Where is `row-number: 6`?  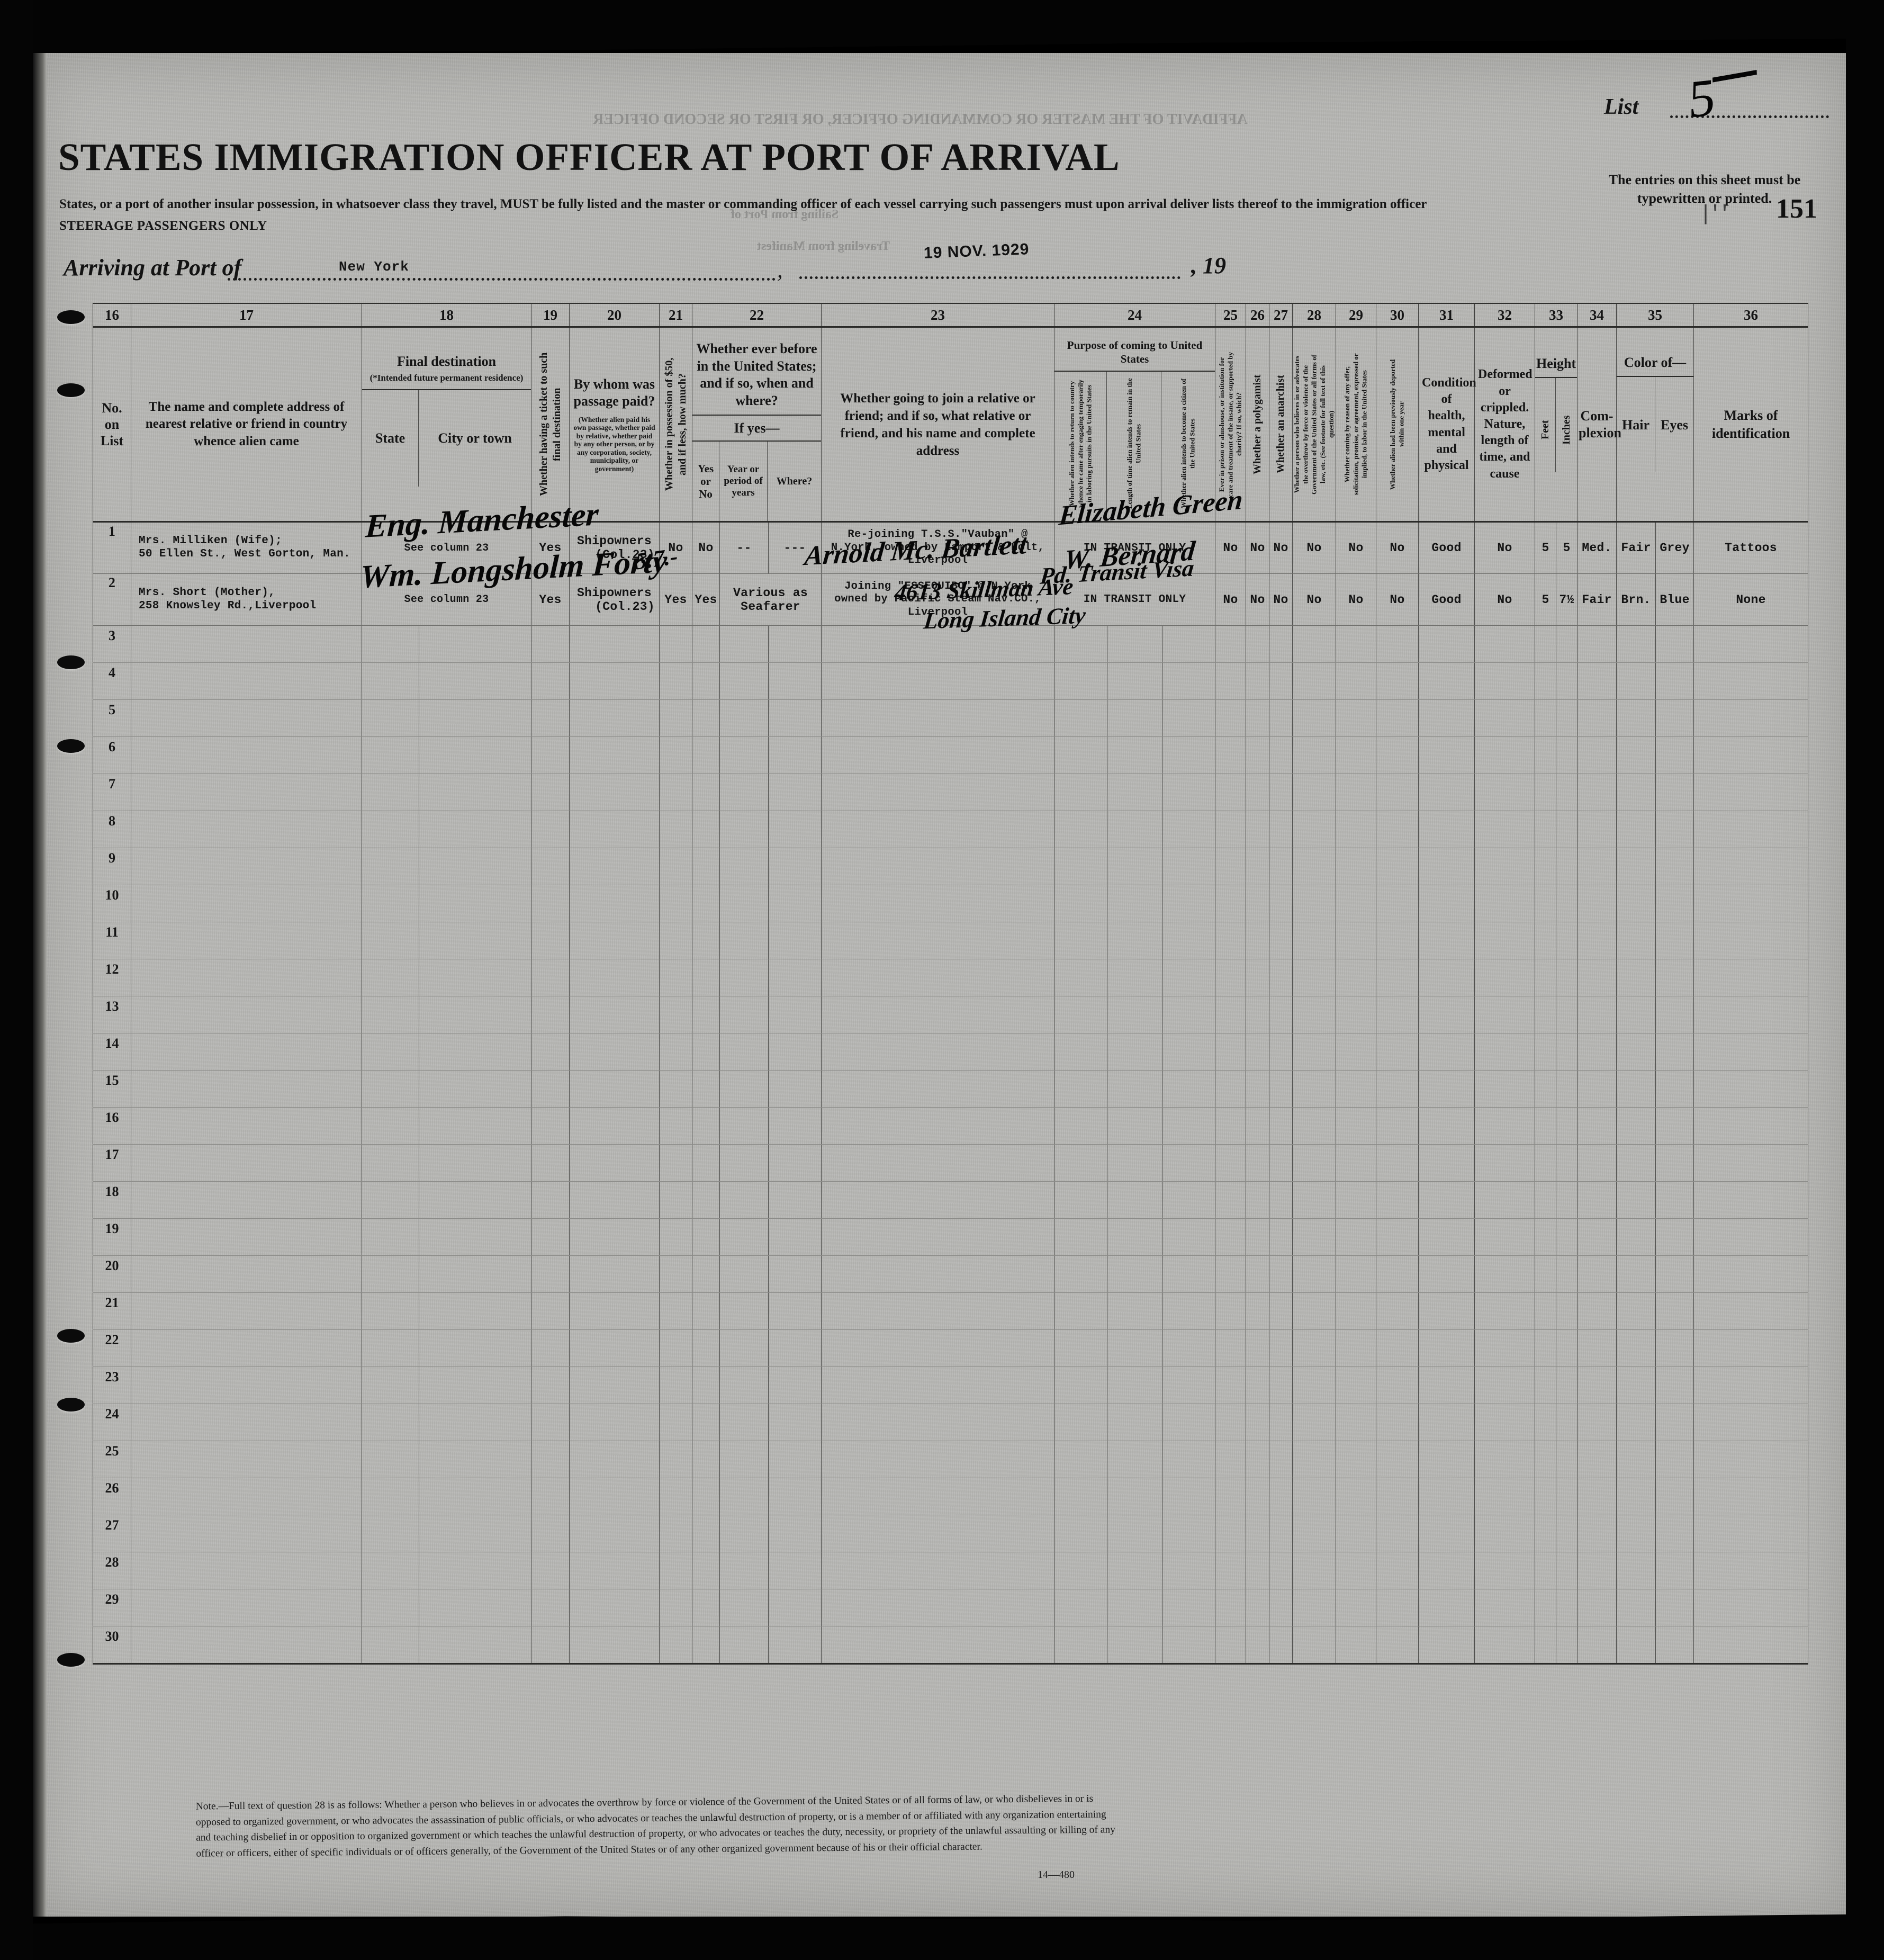
row-number: 6 is located at coordinates (112, 756).